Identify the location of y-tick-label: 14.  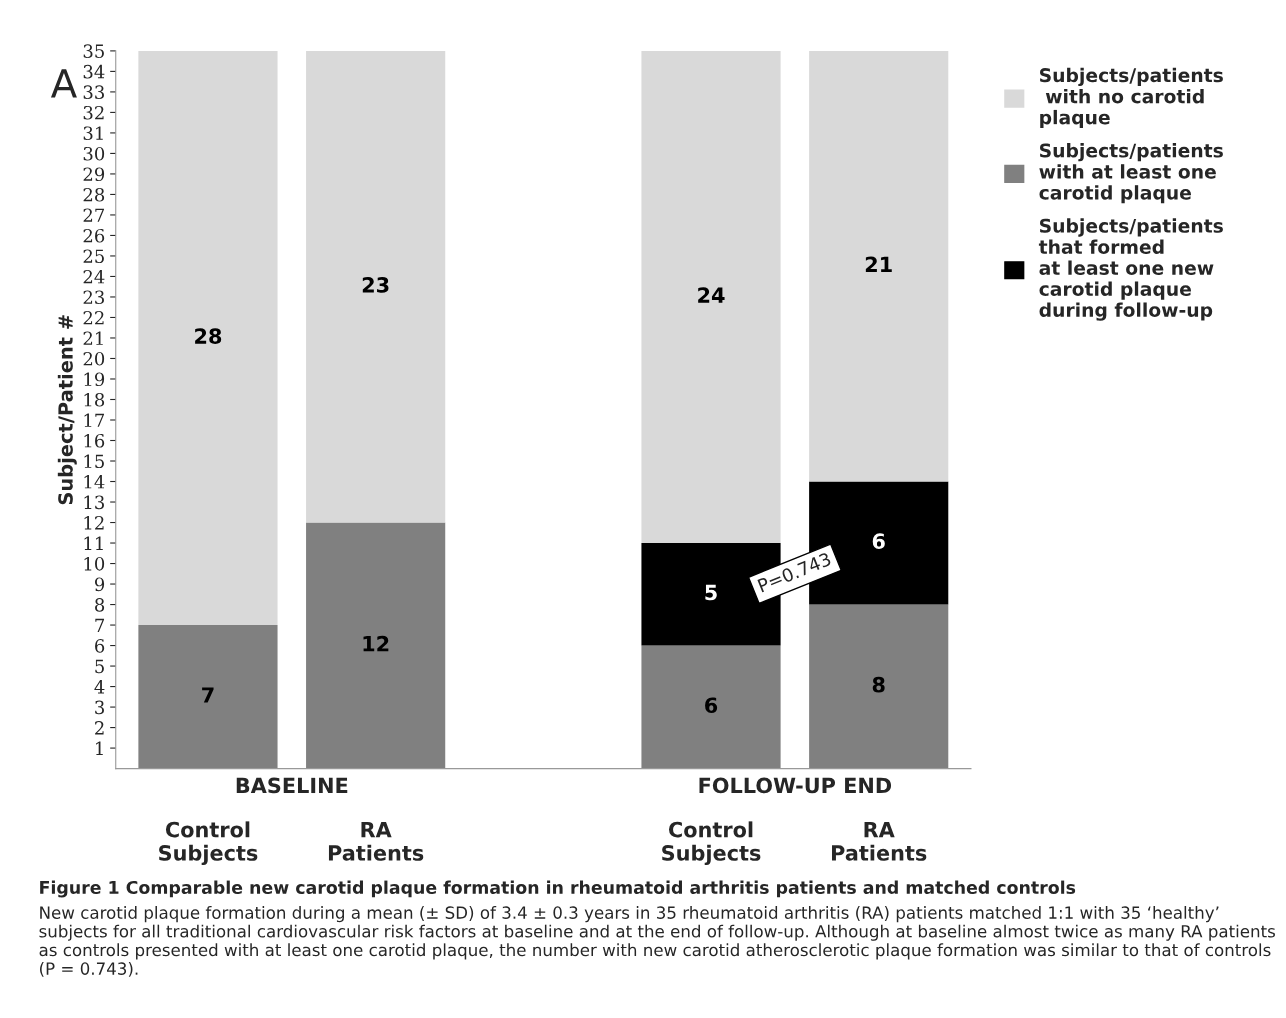
(94, 481).